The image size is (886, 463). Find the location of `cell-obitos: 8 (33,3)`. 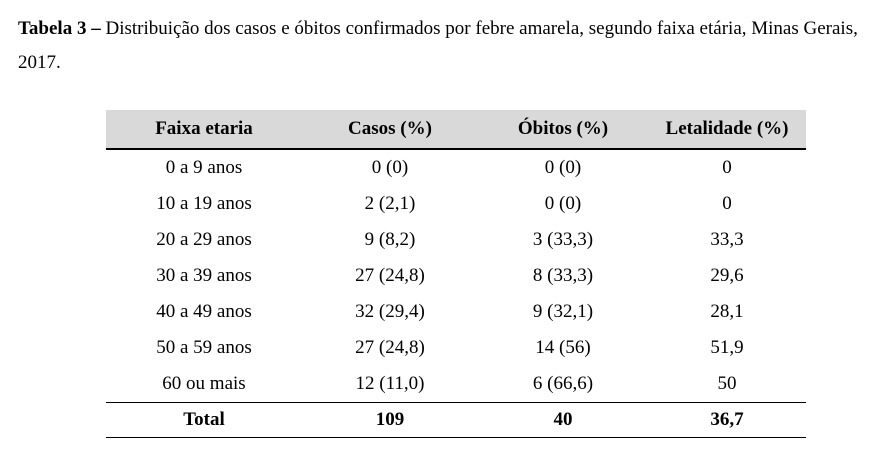

cell-obitos: 8 (33,3) is located at coordinates (563, 275).